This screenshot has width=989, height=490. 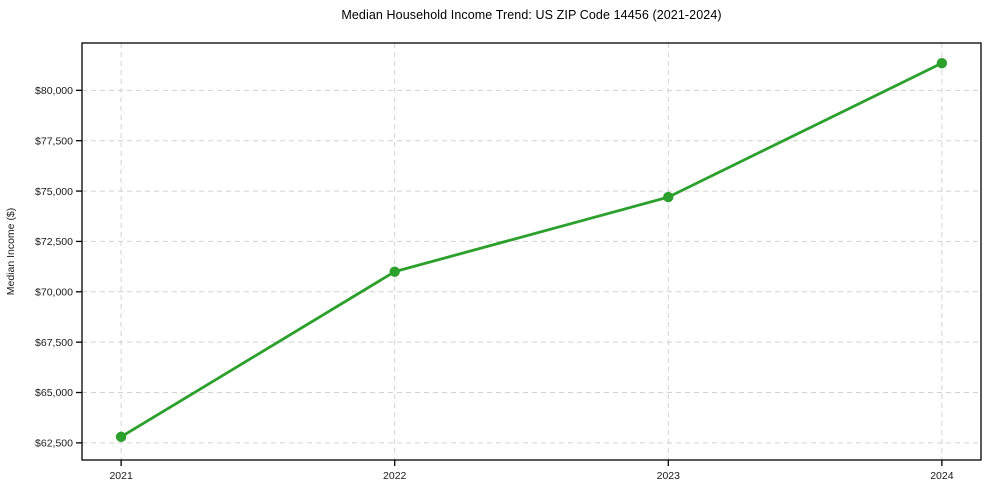 What do you see at coordinates (394, 271) in the screenshot?
I see `data-point-2022` at bounding box center [394, 271].